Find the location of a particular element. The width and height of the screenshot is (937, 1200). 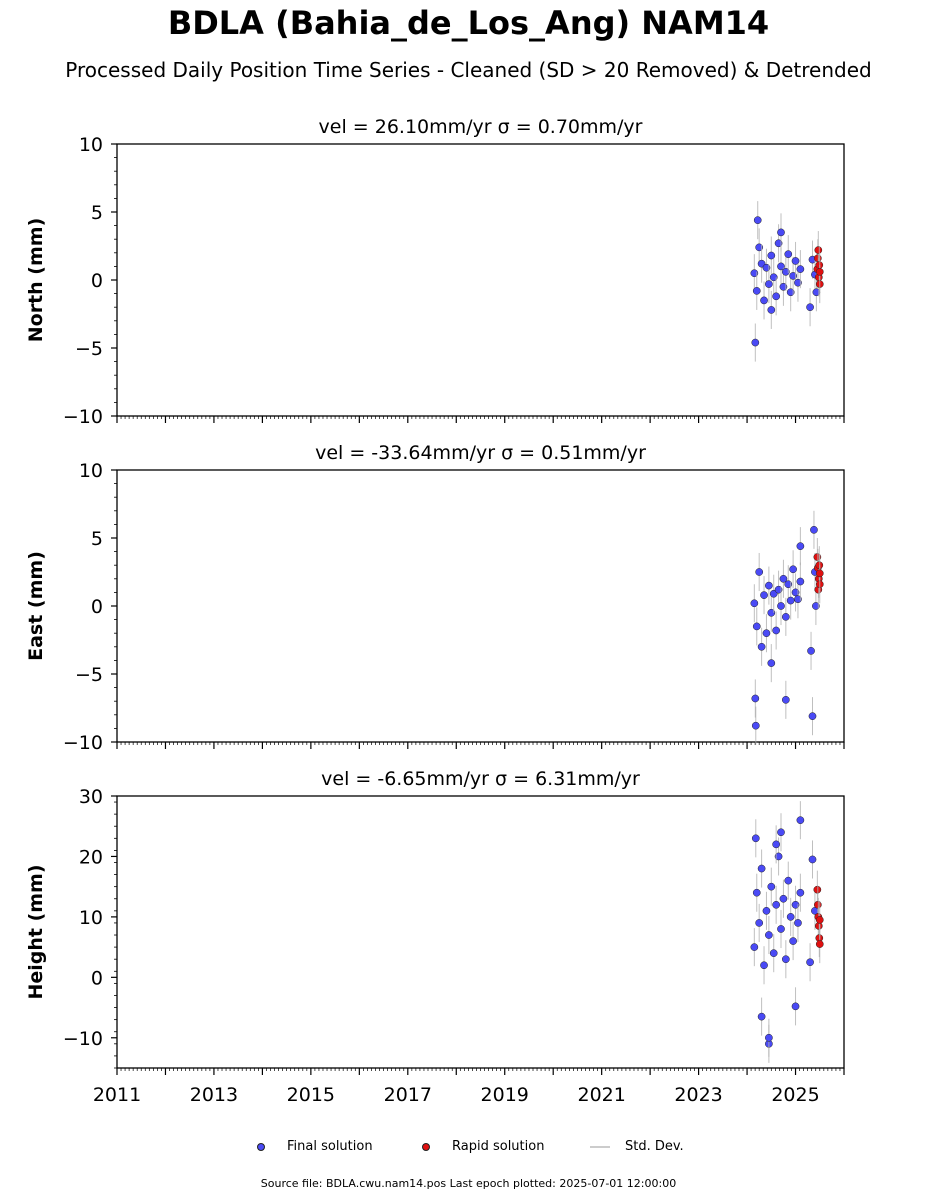

x-tick-label: 2021 is located at coordinates (601, 1095).